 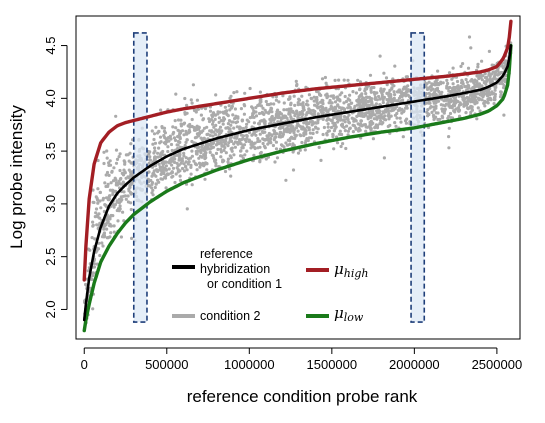 I want to click on legend-label-mu-high: μhigh, so click(x=351, y=270).